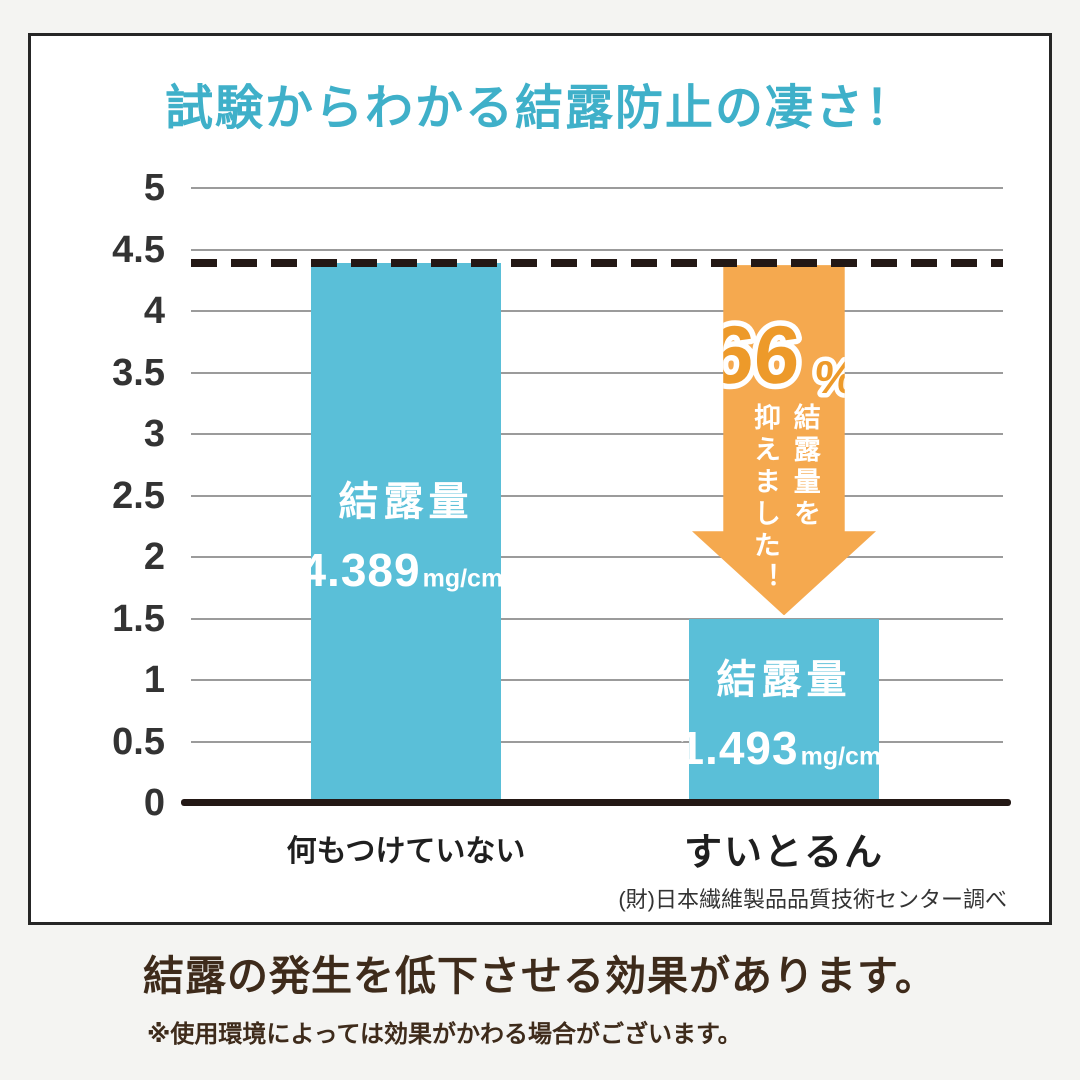 The image size is (1080, 1080). What do you see at coordinates (406, 533) in the screenshot?
I see `bar-no-treatment: 結露量 4.389 mg/cm2` at bounding box center [406, 533].